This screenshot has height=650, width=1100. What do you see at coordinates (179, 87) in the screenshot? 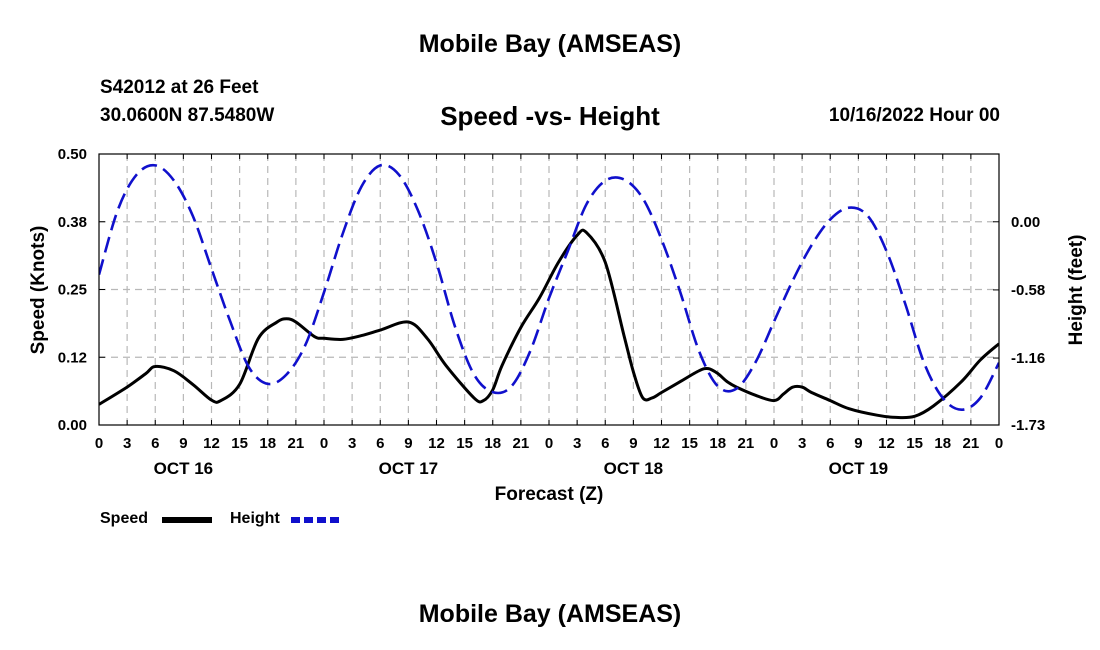
I see `station-label: S42012 at 26 Feet` at bounding box center [179, 87].